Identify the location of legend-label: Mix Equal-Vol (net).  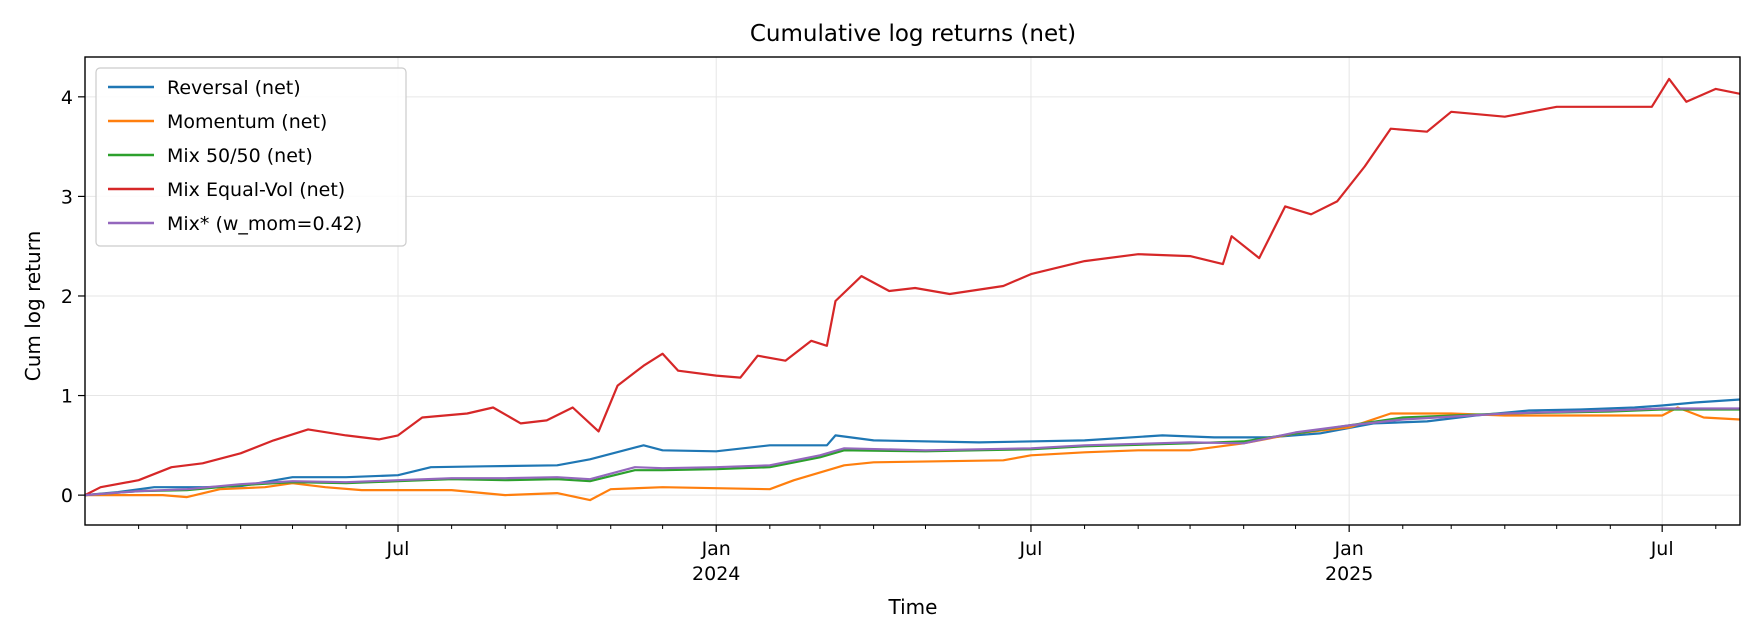
(256, 190).